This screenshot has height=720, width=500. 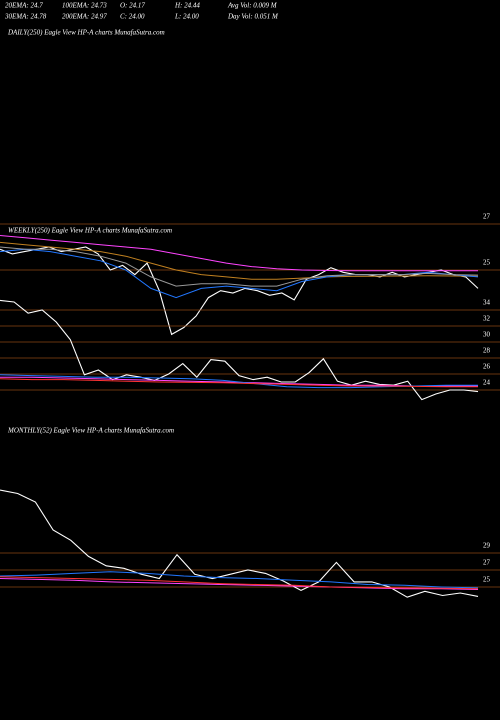 I want to click on header-stat: C: 24.00, so click(x=132, y=17).